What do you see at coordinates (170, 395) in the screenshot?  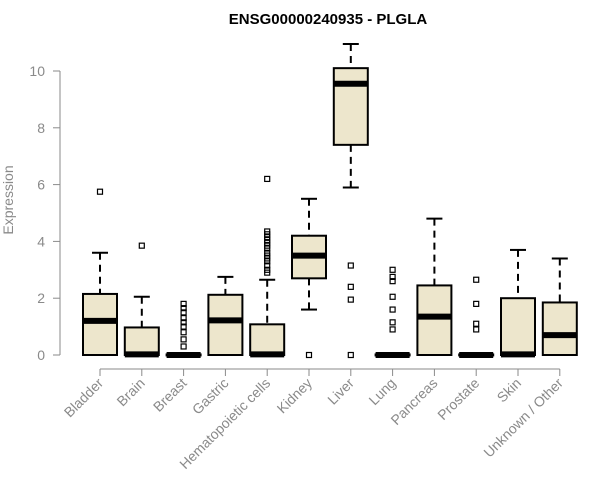 I see `category-label: Breast` at bounding box center [170, 395].